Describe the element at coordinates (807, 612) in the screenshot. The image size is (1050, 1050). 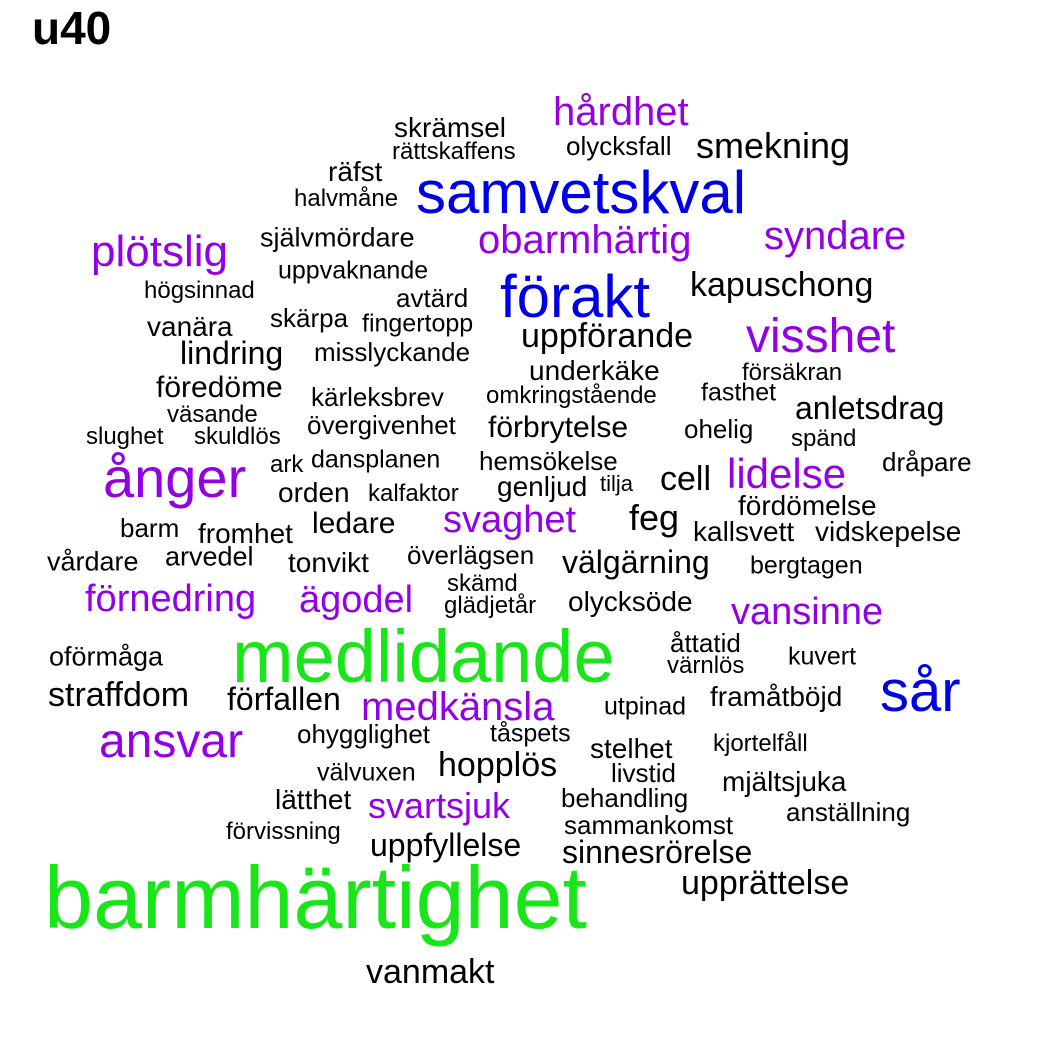
I see `cloud-word: vansinne` at that location.